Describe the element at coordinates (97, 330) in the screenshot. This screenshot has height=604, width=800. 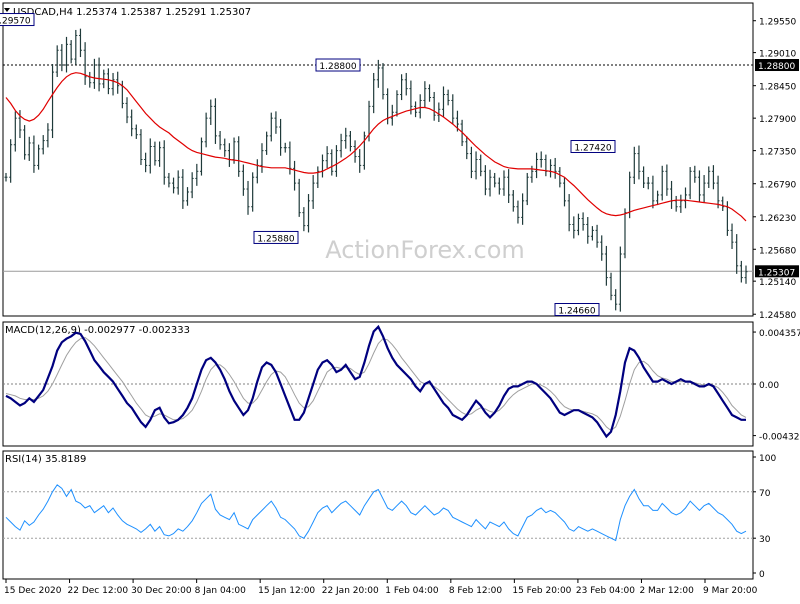
I see `macd-header: MACD(12,26,9) -0.002977 -0.002333` at that location.